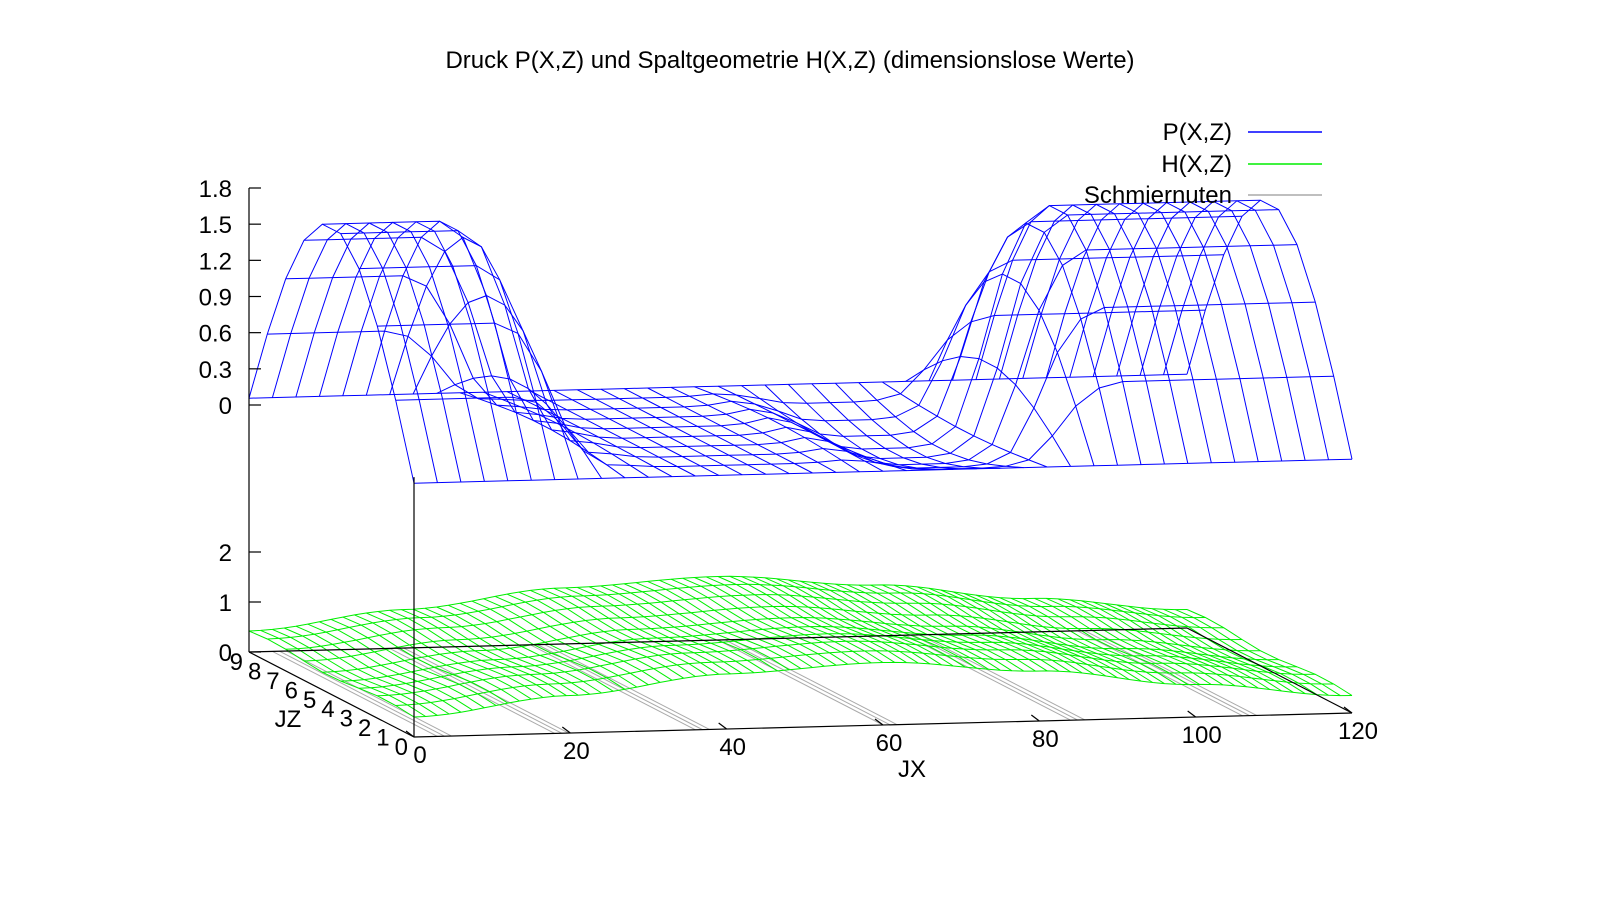  Describe the element at coordinates (1242, 132) in the screenshot. I see `legend-item-p: P(X,Z)` at that location.